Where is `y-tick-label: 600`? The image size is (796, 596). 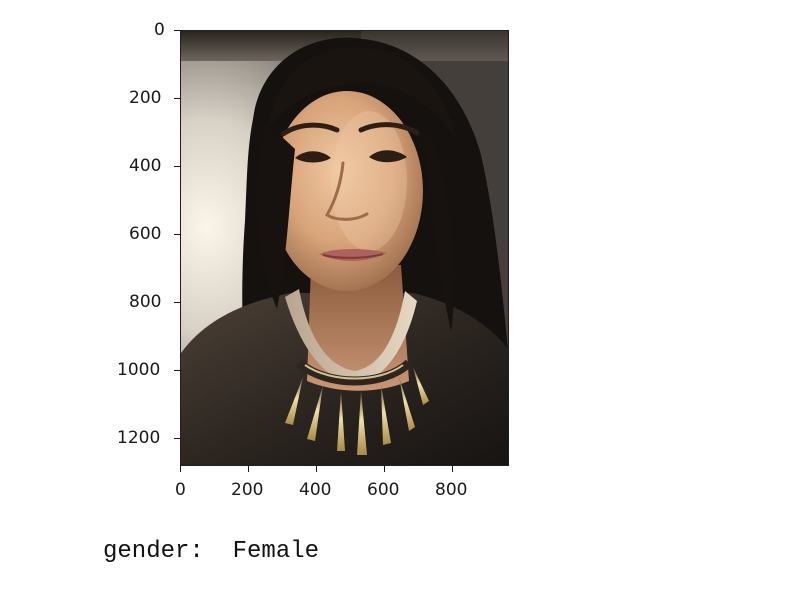 y-tick-label: 600 is located at coordinates (145, 234).